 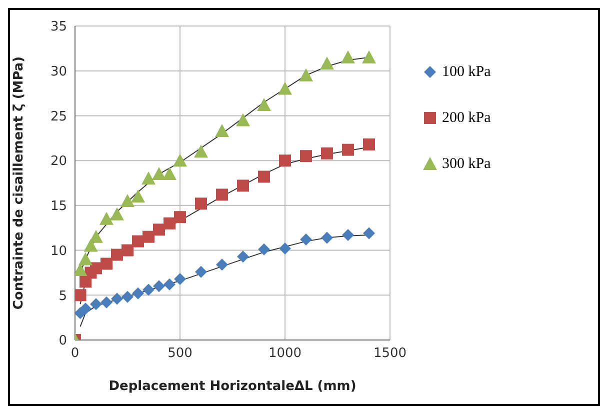 I want to click on x-tick-label: 1000, so click(x=285, y=354).